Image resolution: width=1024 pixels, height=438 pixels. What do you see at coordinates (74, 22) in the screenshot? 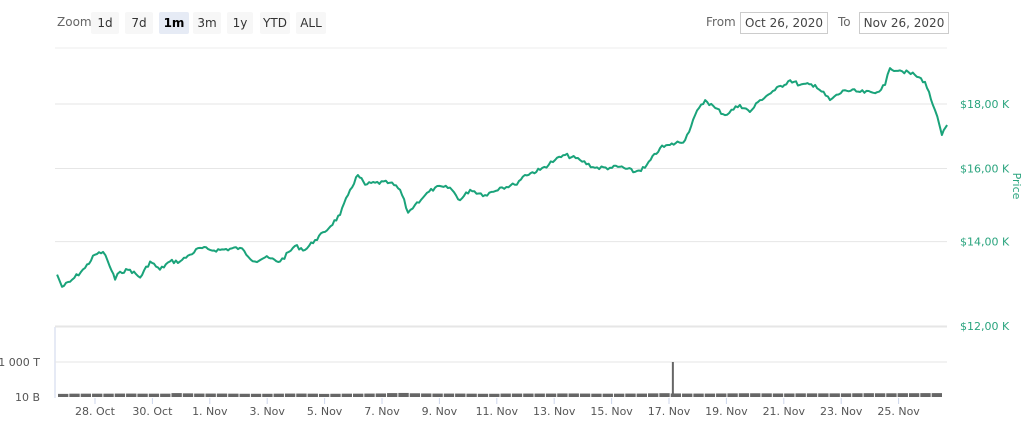
I see `zoom-label: Zoom` at bounding box center [74, 22].